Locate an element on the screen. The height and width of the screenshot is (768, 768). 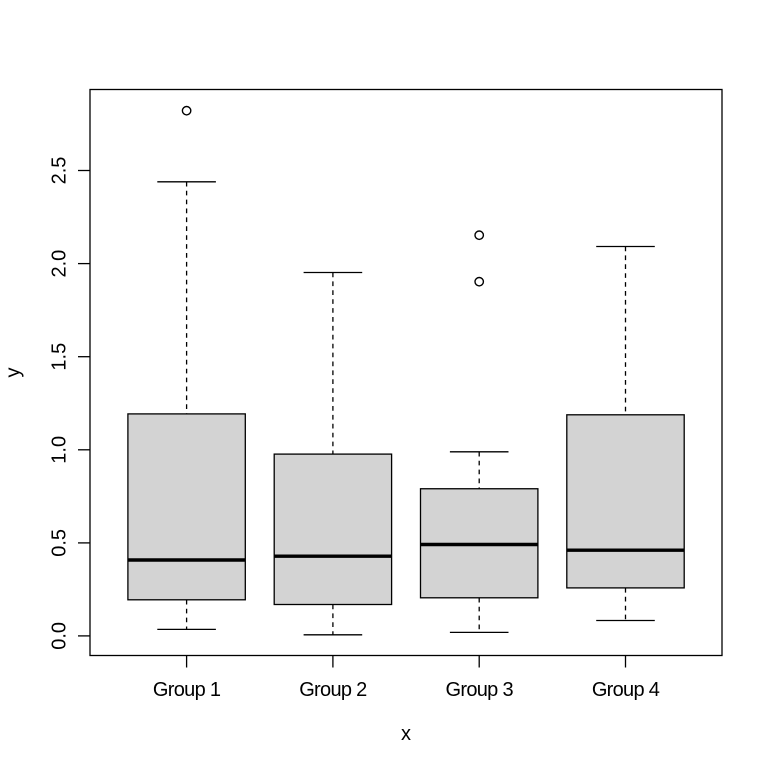
svg-text: 1.5 is located at coordinates (60, 357).